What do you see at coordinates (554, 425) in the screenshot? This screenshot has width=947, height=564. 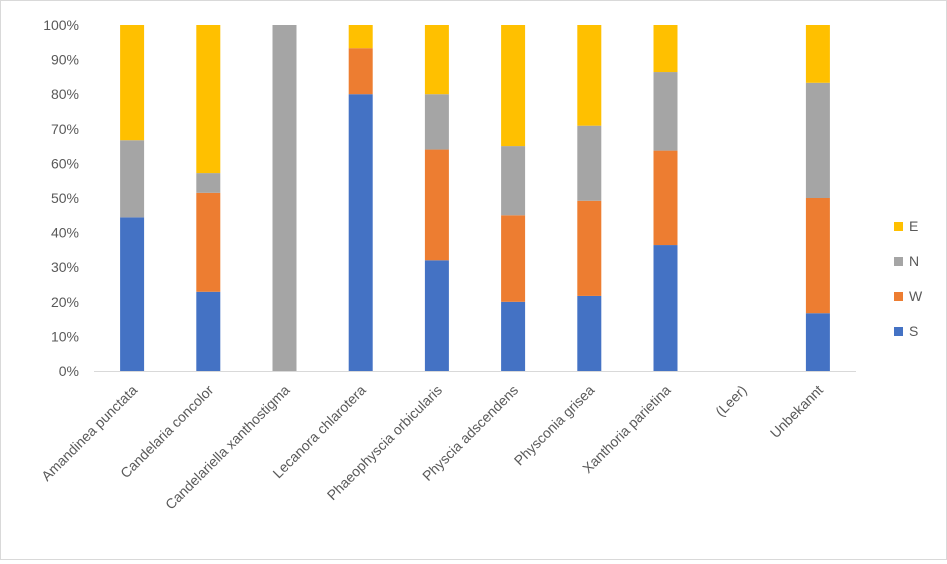 I see `category-label: Physconia grisea` at bounding box center [554, 425].